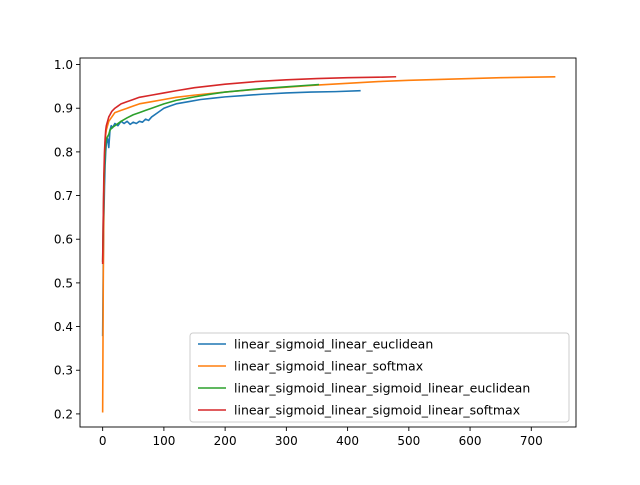 The image size is (640, 485). What do you see at coordinates (63, 109) in the screenshot?
I see `y-tick-label: 0.9` at bounding box center [63, 109].